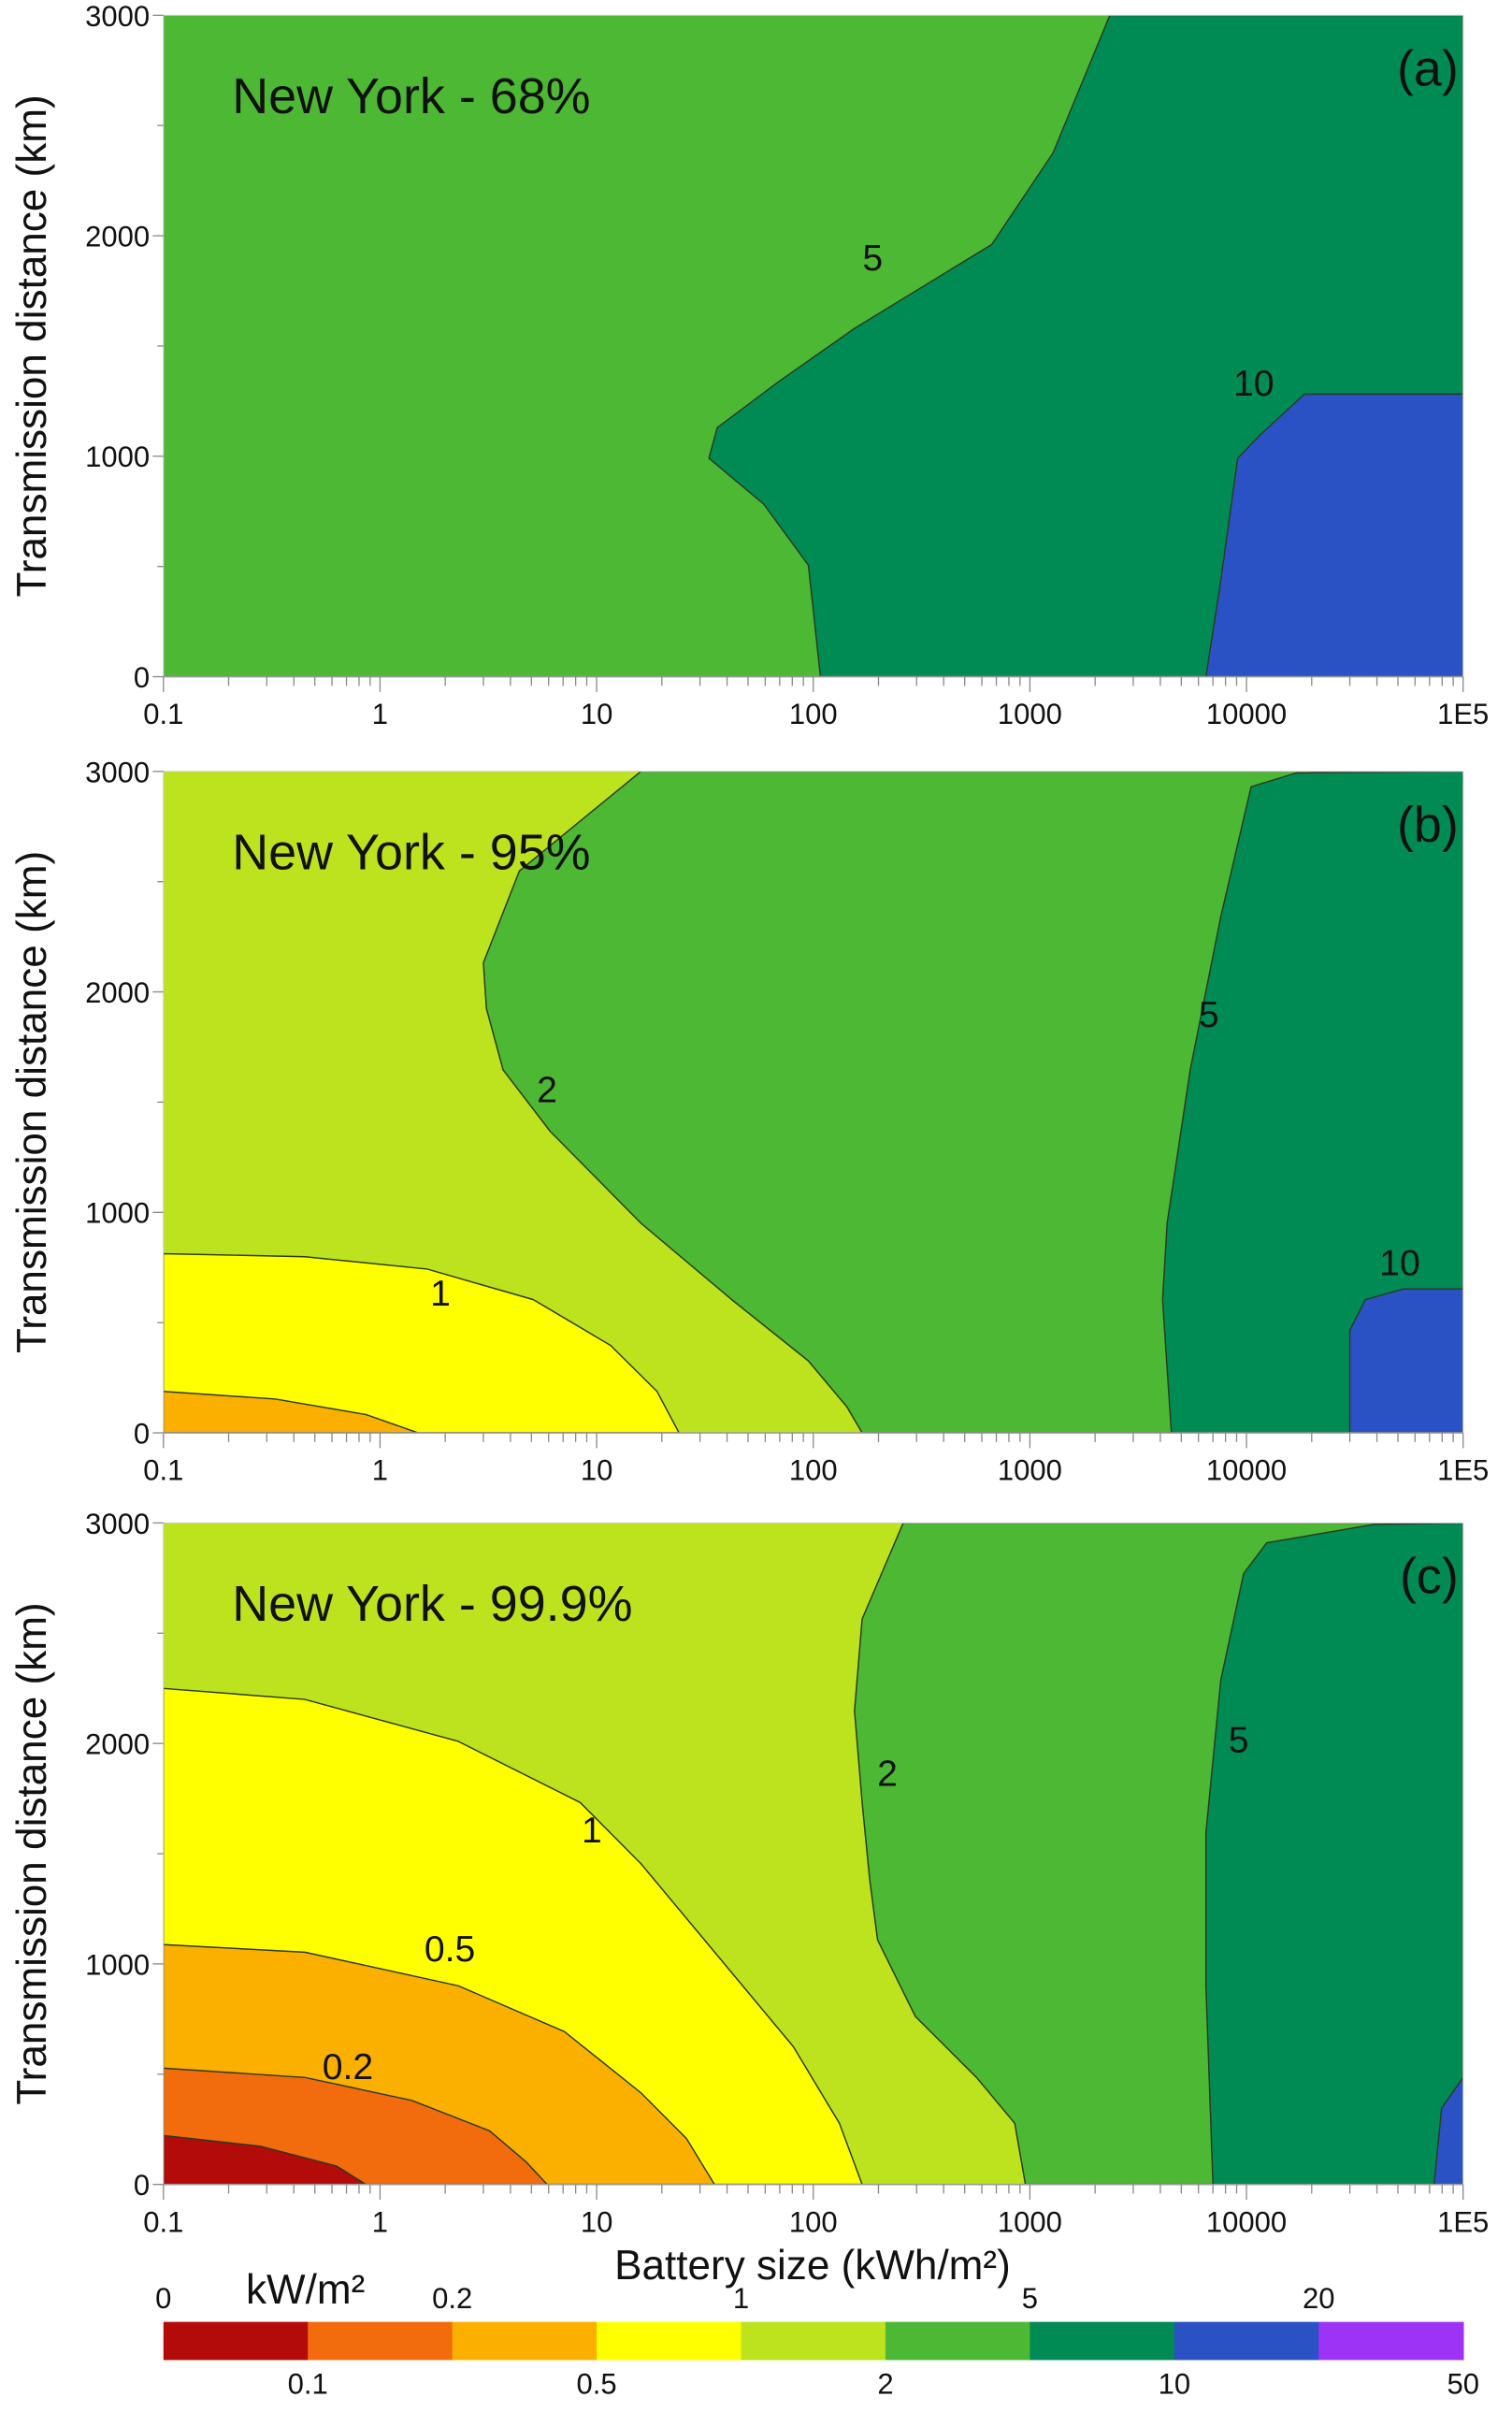 Image resolution: width=1512 pixels, height=2412 pixels. What do you see at coordinates (432, 1604) in the screenshot?
I see `panel-title: New York - 99.9%` at bounding box center [432, 1604].